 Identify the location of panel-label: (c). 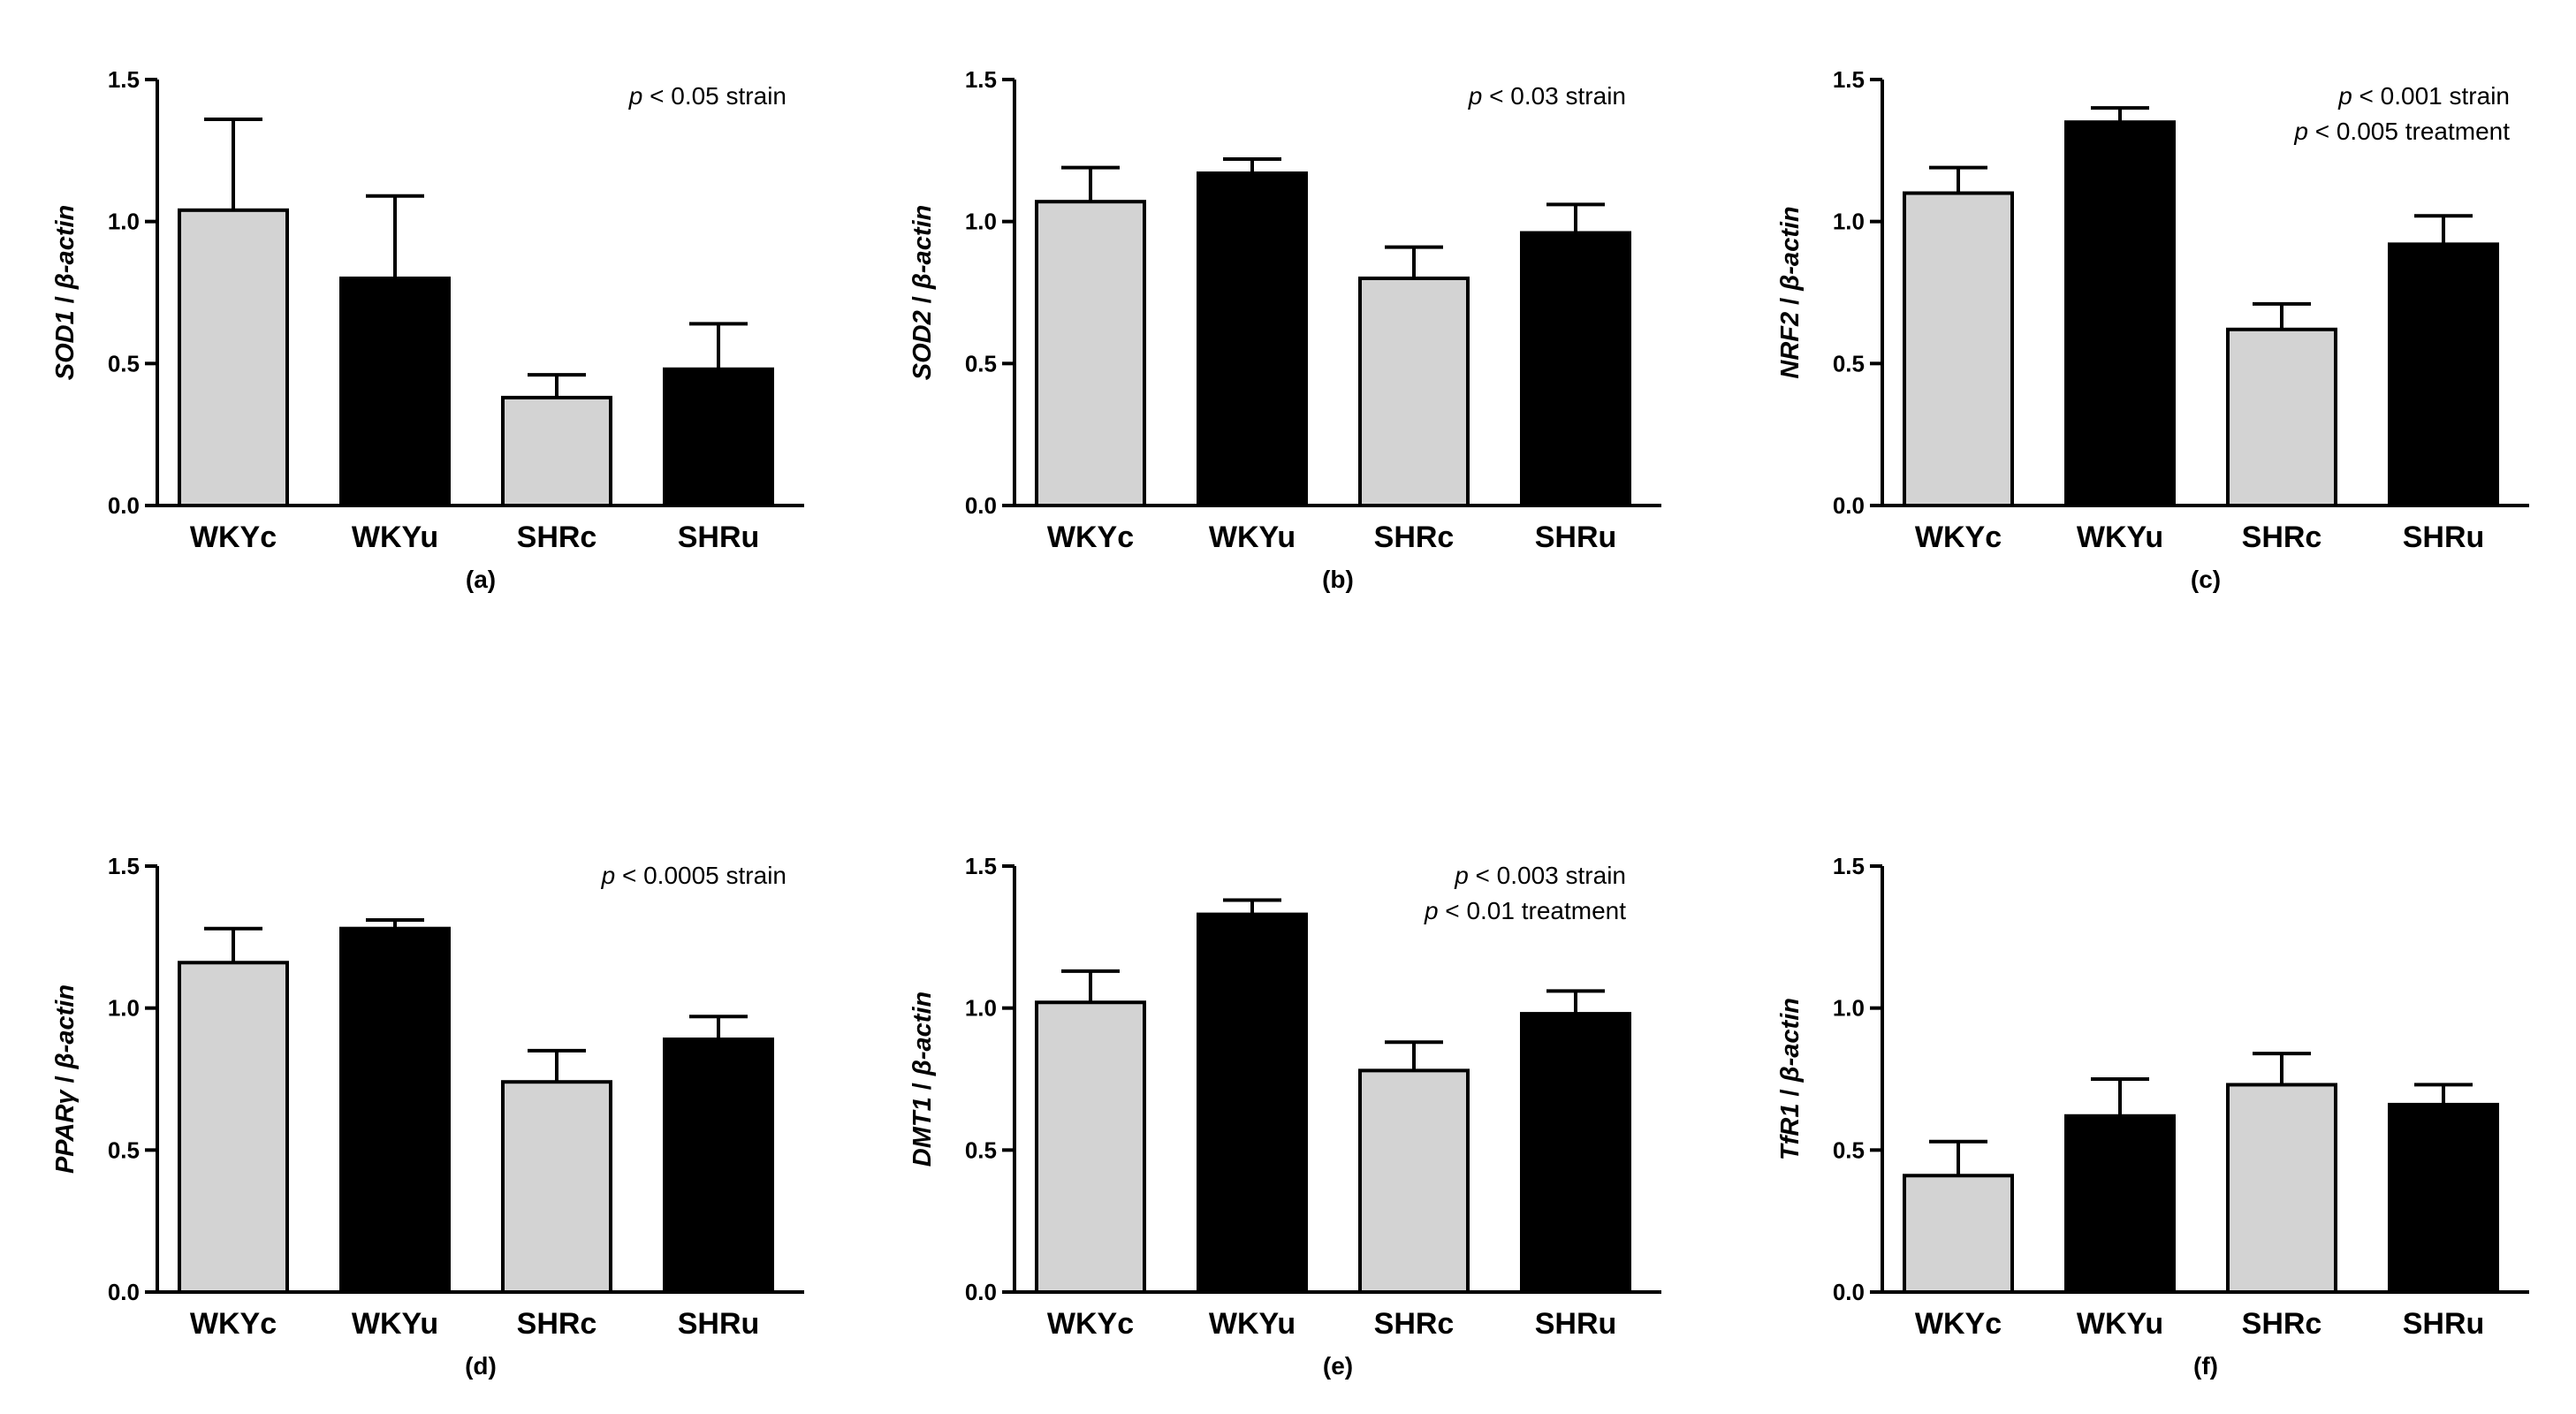
(2206, 580).